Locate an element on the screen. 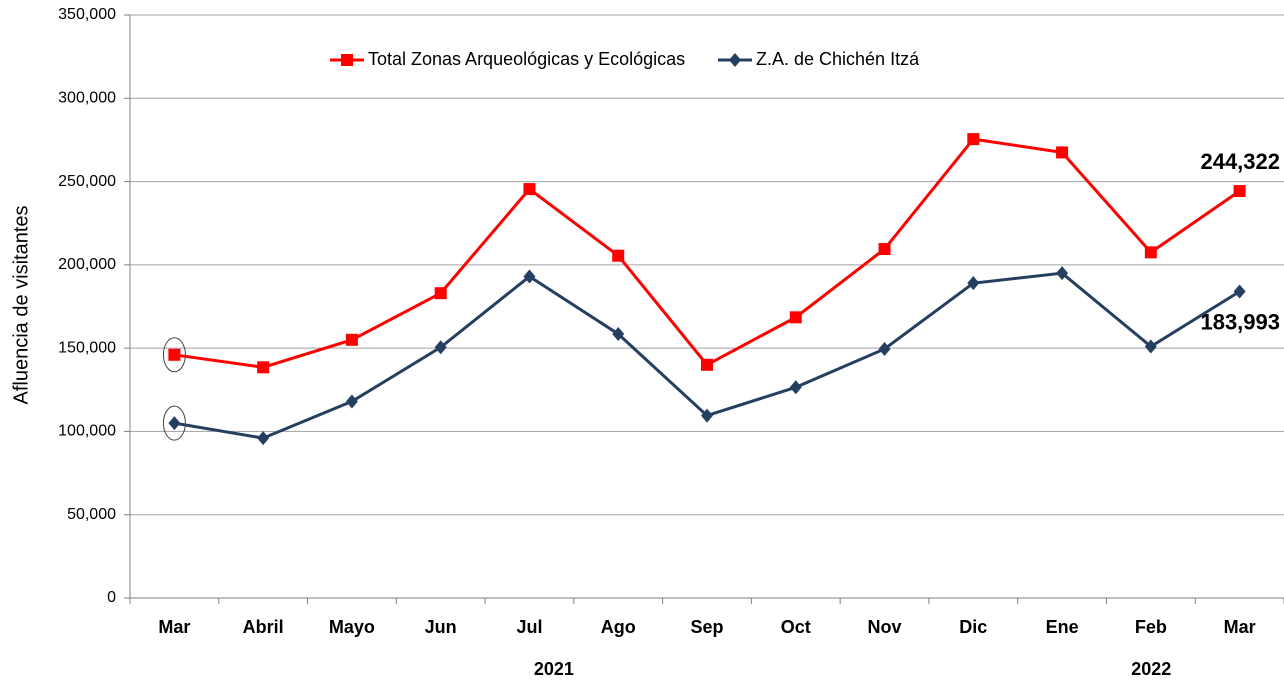 This screenshot has height=680, width=1284. x-tick-label: Oct is located at coordinates (796, 627).